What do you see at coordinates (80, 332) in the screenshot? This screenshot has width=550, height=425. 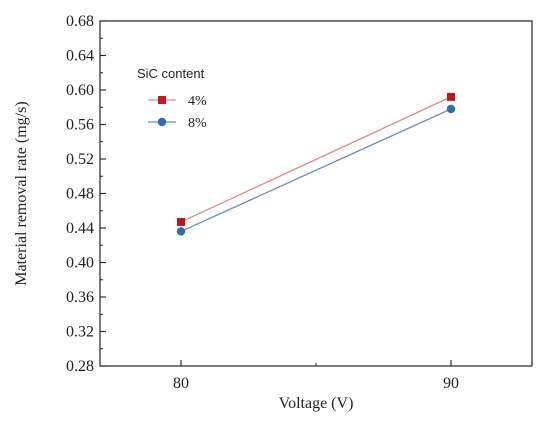 I see `y-tick-label: 0.32` at bounding box center [80, 332].